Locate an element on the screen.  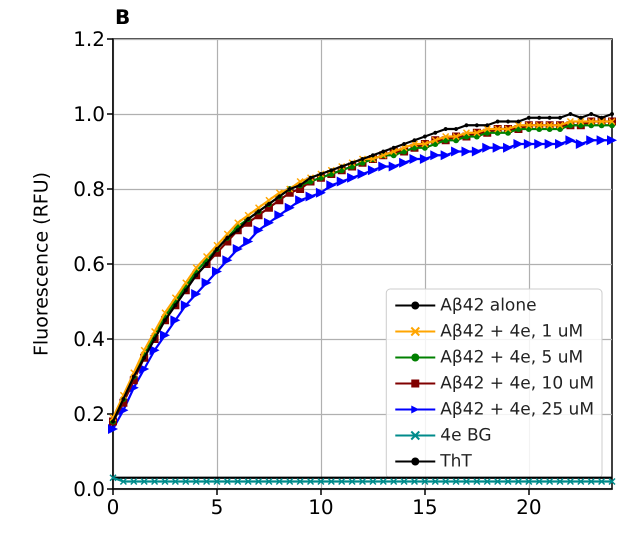
x-tick-label: 10 is located at coordinates (321, 507).